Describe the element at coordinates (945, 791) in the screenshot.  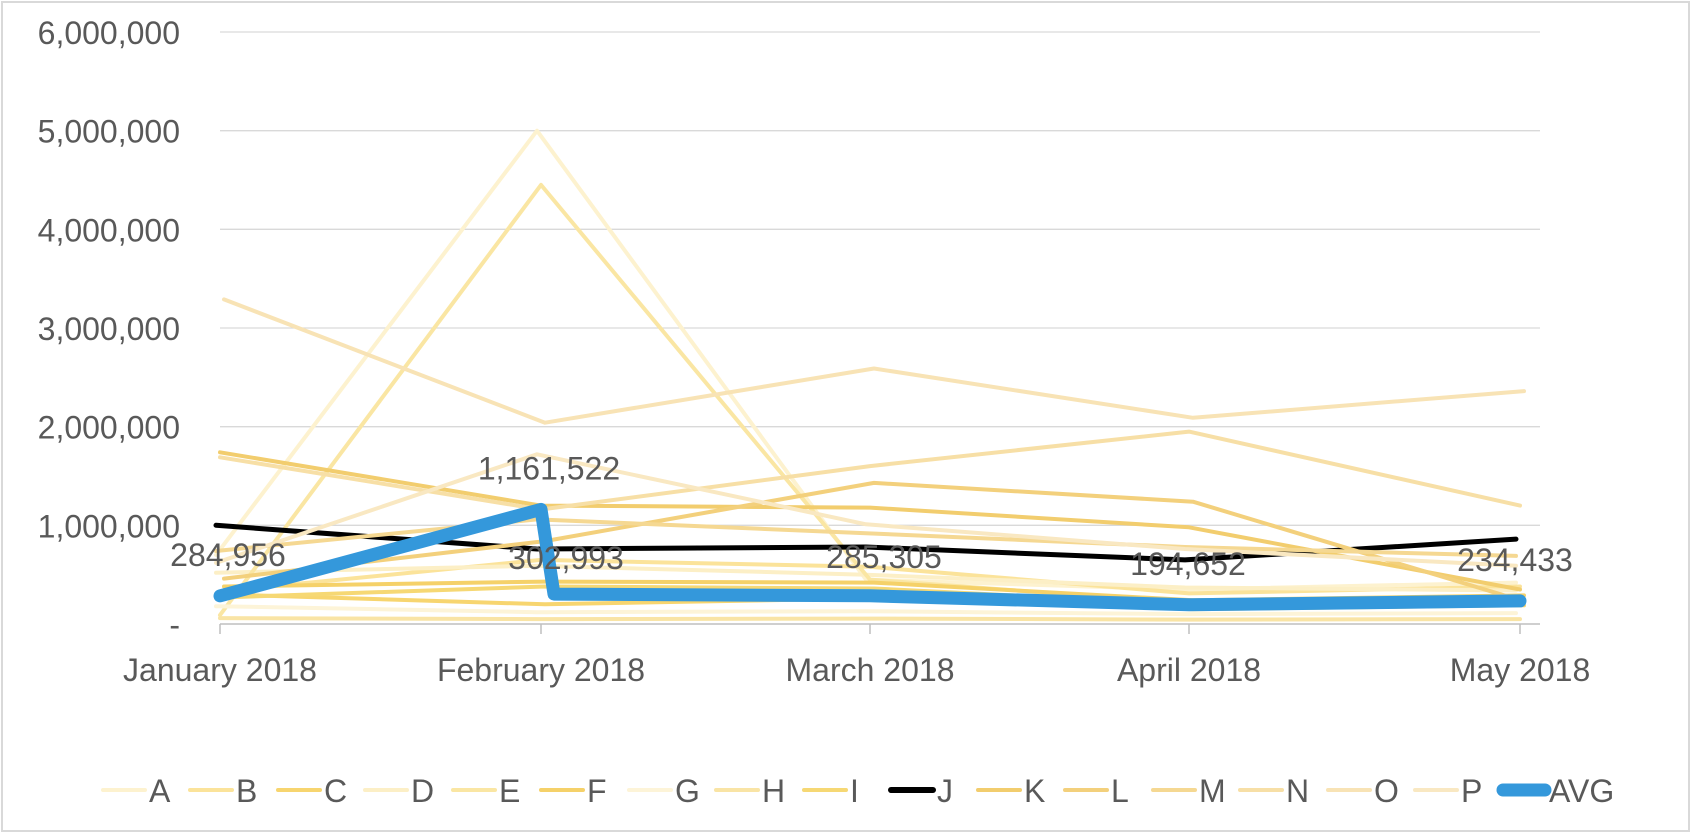
I see `legend-label-j: J` at that location.